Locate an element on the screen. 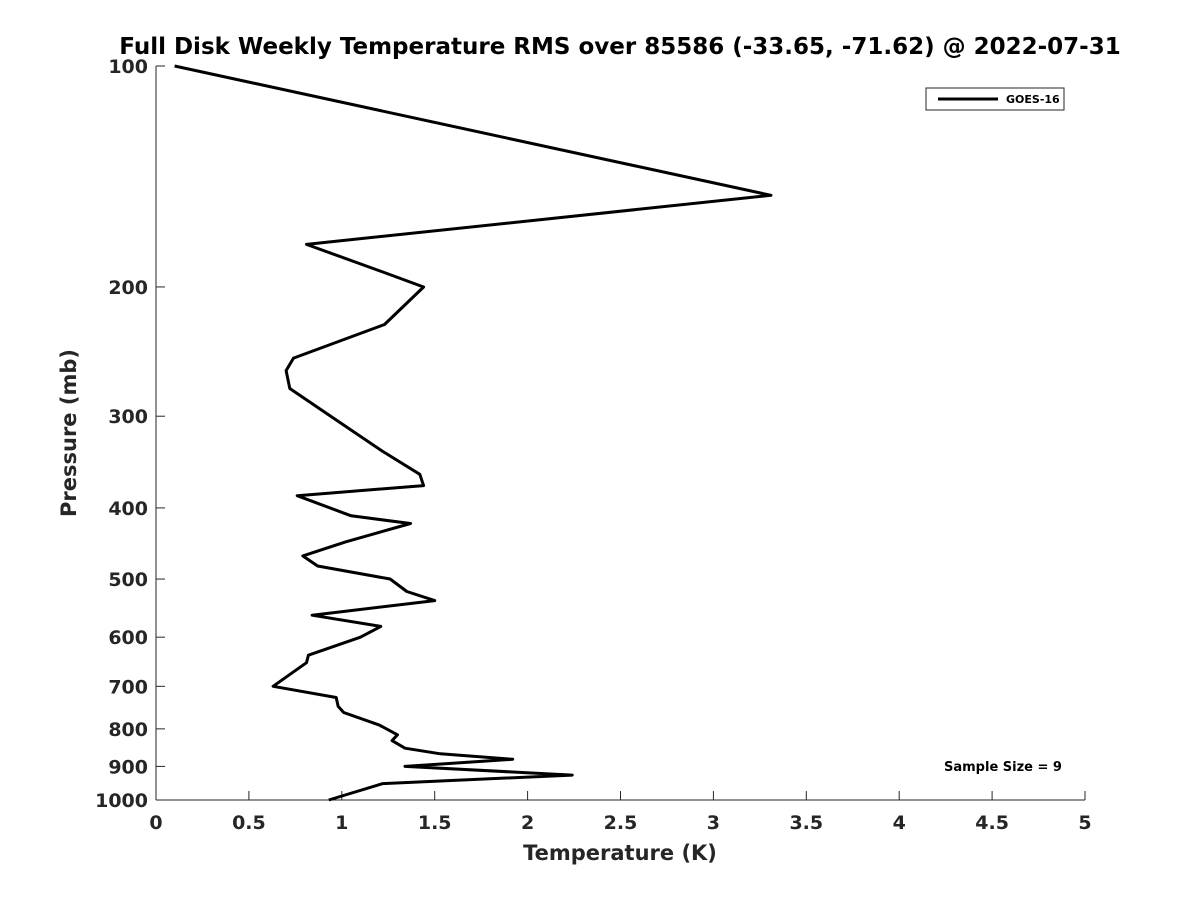 The height and width of the screenshot is (900, 1200). y-tick-label: 200 is located at coordinates (128, 288).